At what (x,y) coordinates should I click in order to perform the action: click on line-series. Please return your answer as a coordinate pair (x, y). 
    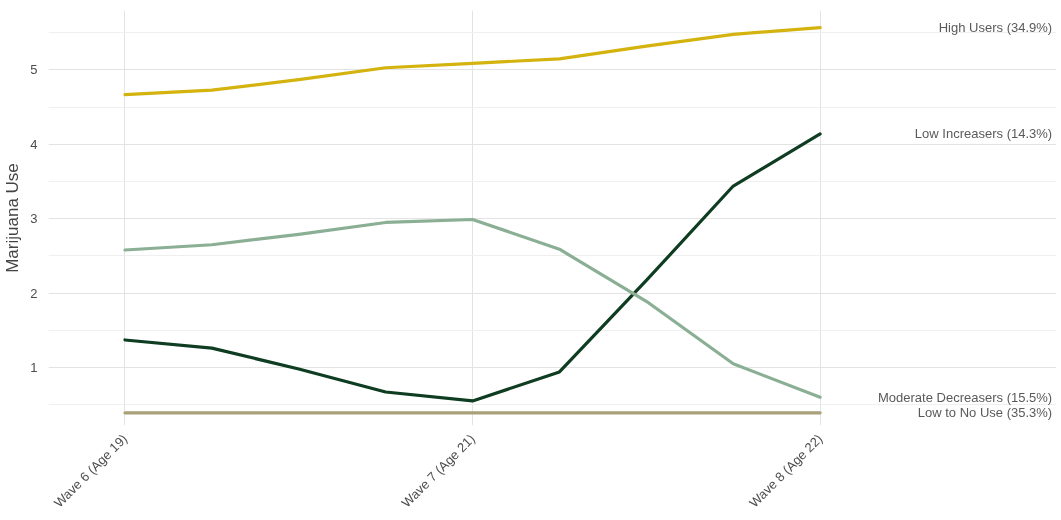
    Looking at the image, I should click on (472, 61).